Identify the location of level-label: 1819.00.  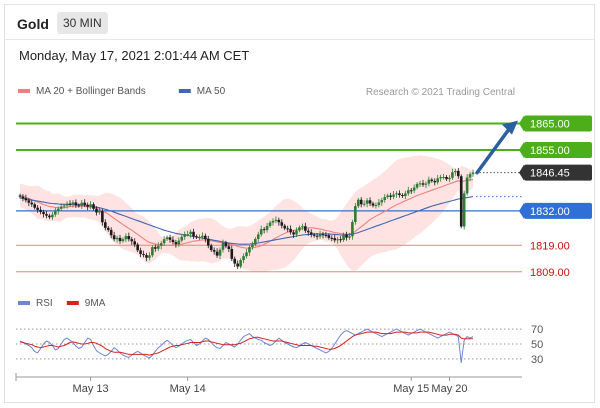
(550, 246).